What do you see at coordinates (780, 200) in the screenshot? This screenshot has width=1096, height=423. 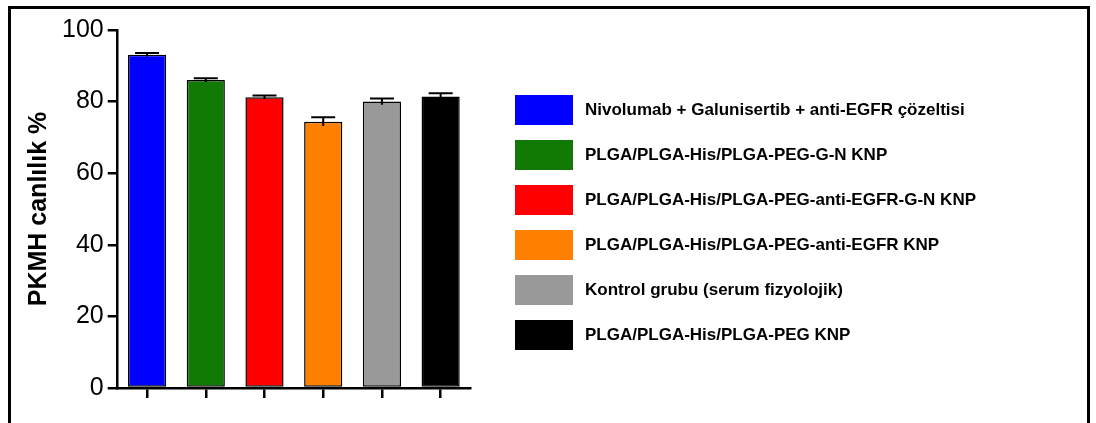 I see `legend-label: PLGA/PLGA-His/PLGA-PEG-anti-EGFR-G-N KNP` at bounding box center [780, 200].